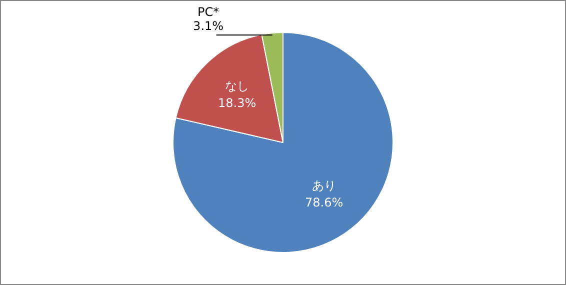 The width and height of the screenshot is (566, 285). What do you see at coordinates (208, 26) in the screenshot?
I see `data-label: 3.1%` at bounding box center [208, 26].